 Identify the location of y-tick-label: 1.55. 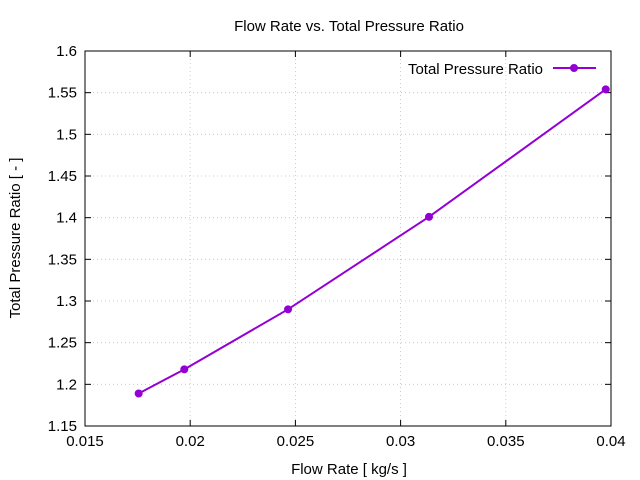
(62, 93).